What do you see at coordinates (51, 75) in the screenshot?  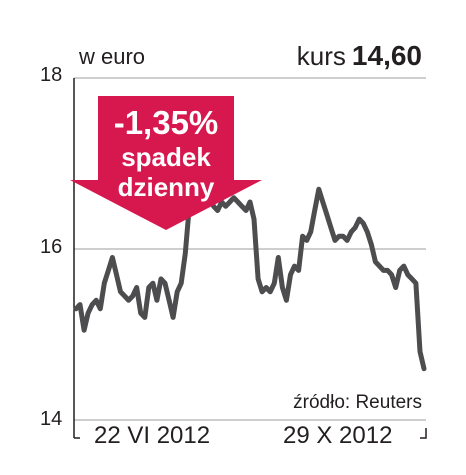 I see `y-tick-label: 18` at bounding box center [51, 75].